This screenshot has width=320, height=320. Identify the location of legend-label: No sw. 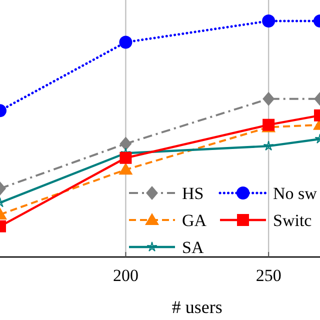
(295, 193).